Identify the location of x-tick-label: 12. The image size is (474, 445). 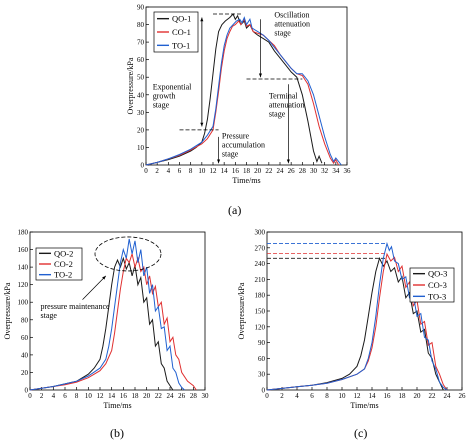
(101, 396).